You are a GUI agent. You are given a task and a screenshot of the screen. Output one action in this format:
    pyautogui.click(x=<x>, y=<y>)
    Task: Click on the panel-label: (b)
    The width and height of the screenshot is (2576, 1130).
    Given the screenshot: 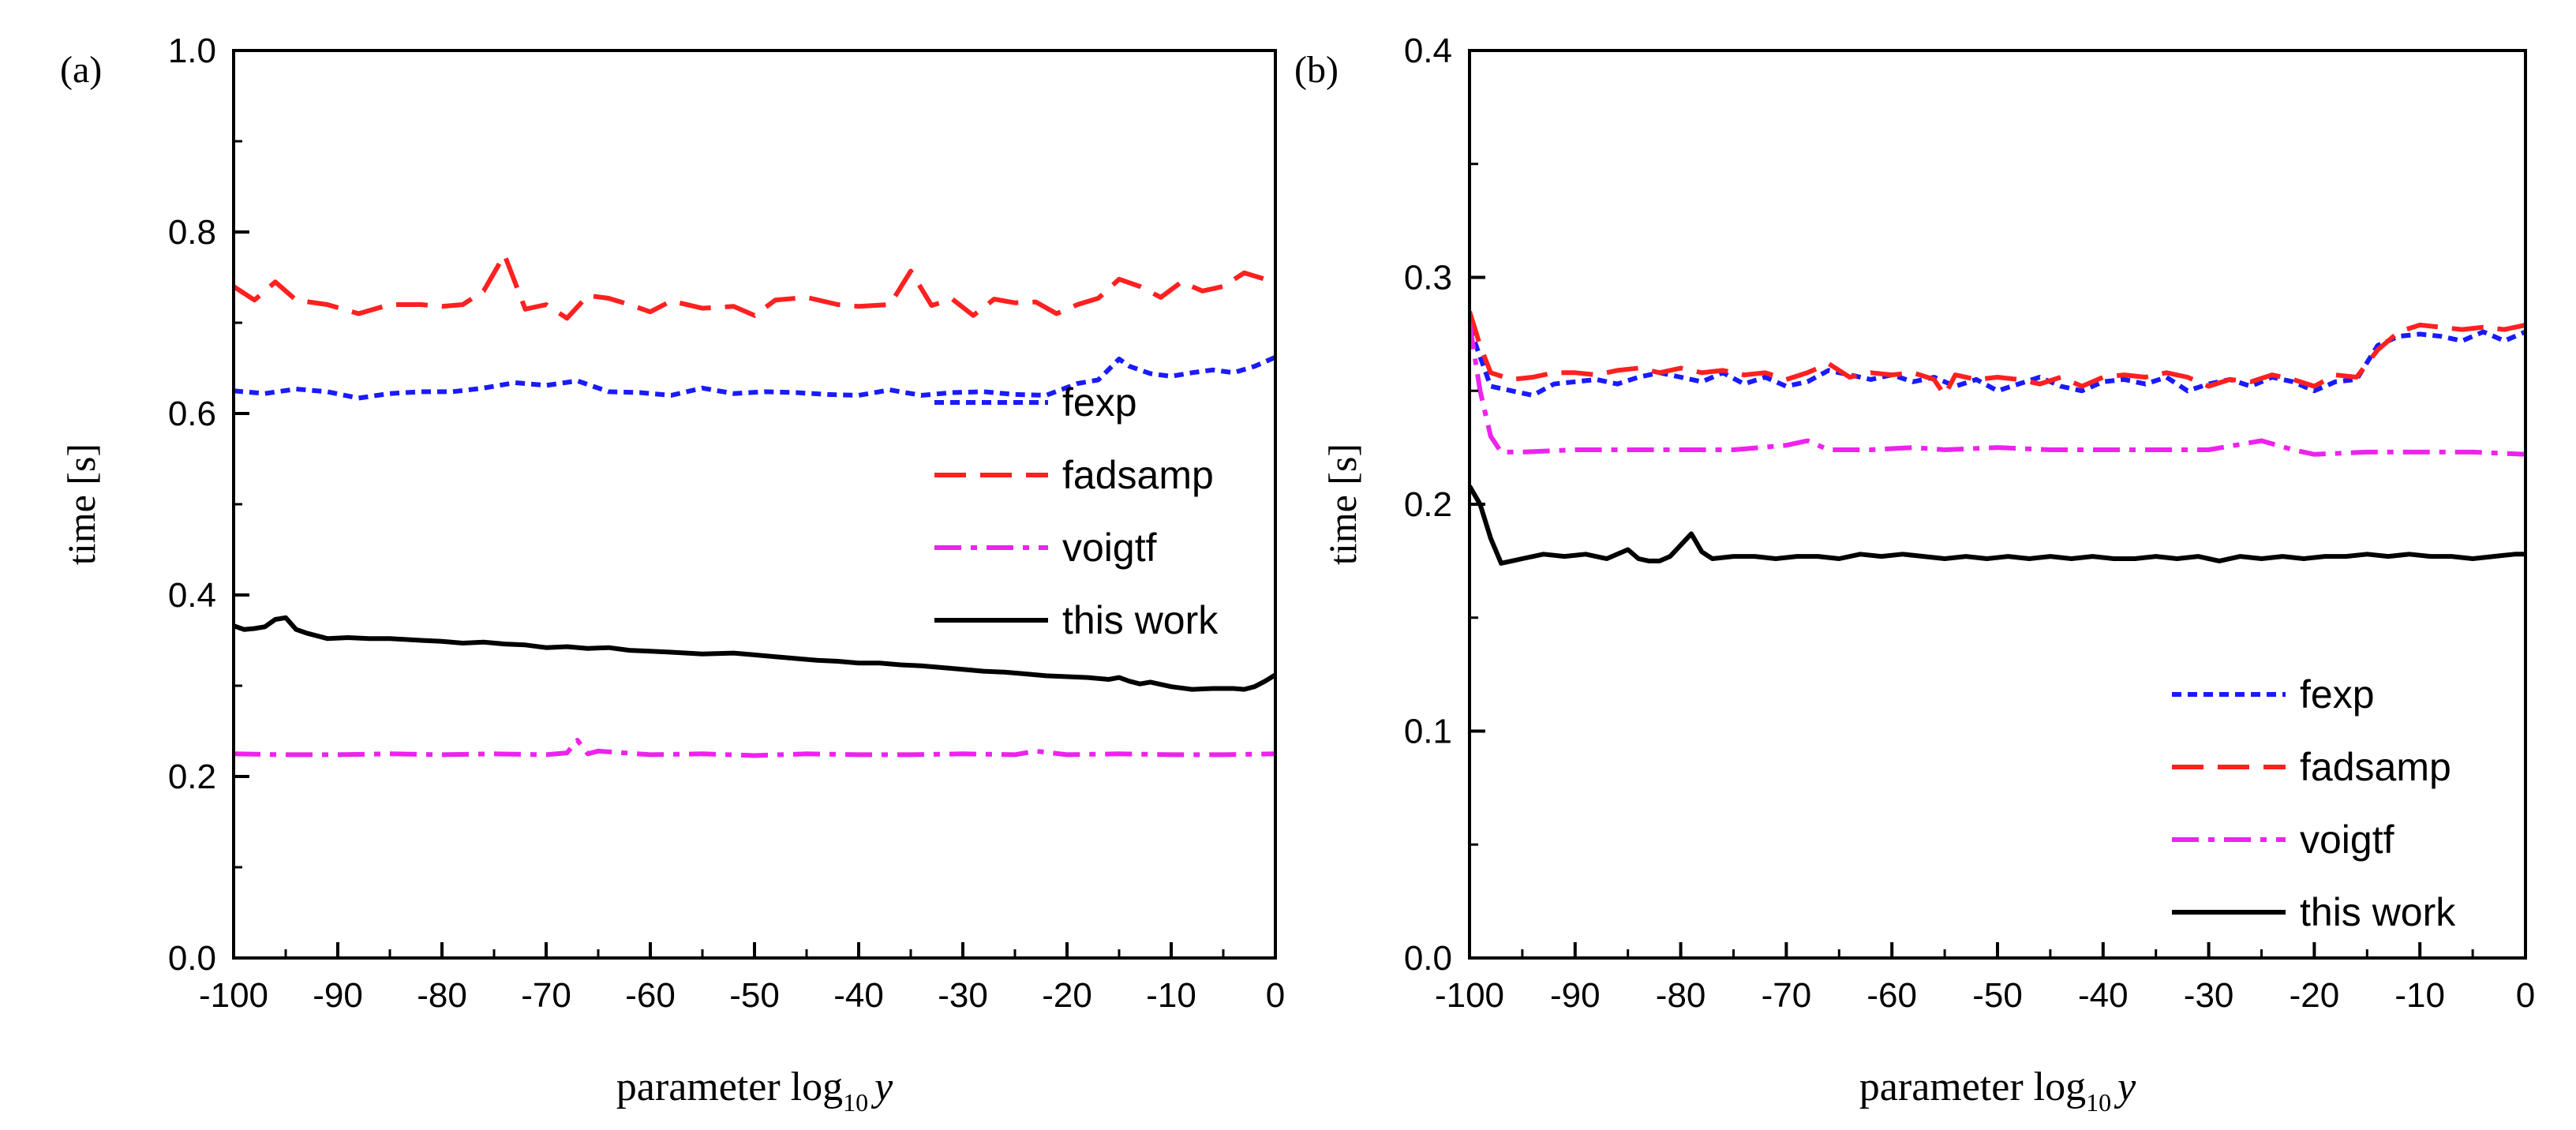 What is the action you would take?
    pyautogui.click(x=1316, y=70)
    